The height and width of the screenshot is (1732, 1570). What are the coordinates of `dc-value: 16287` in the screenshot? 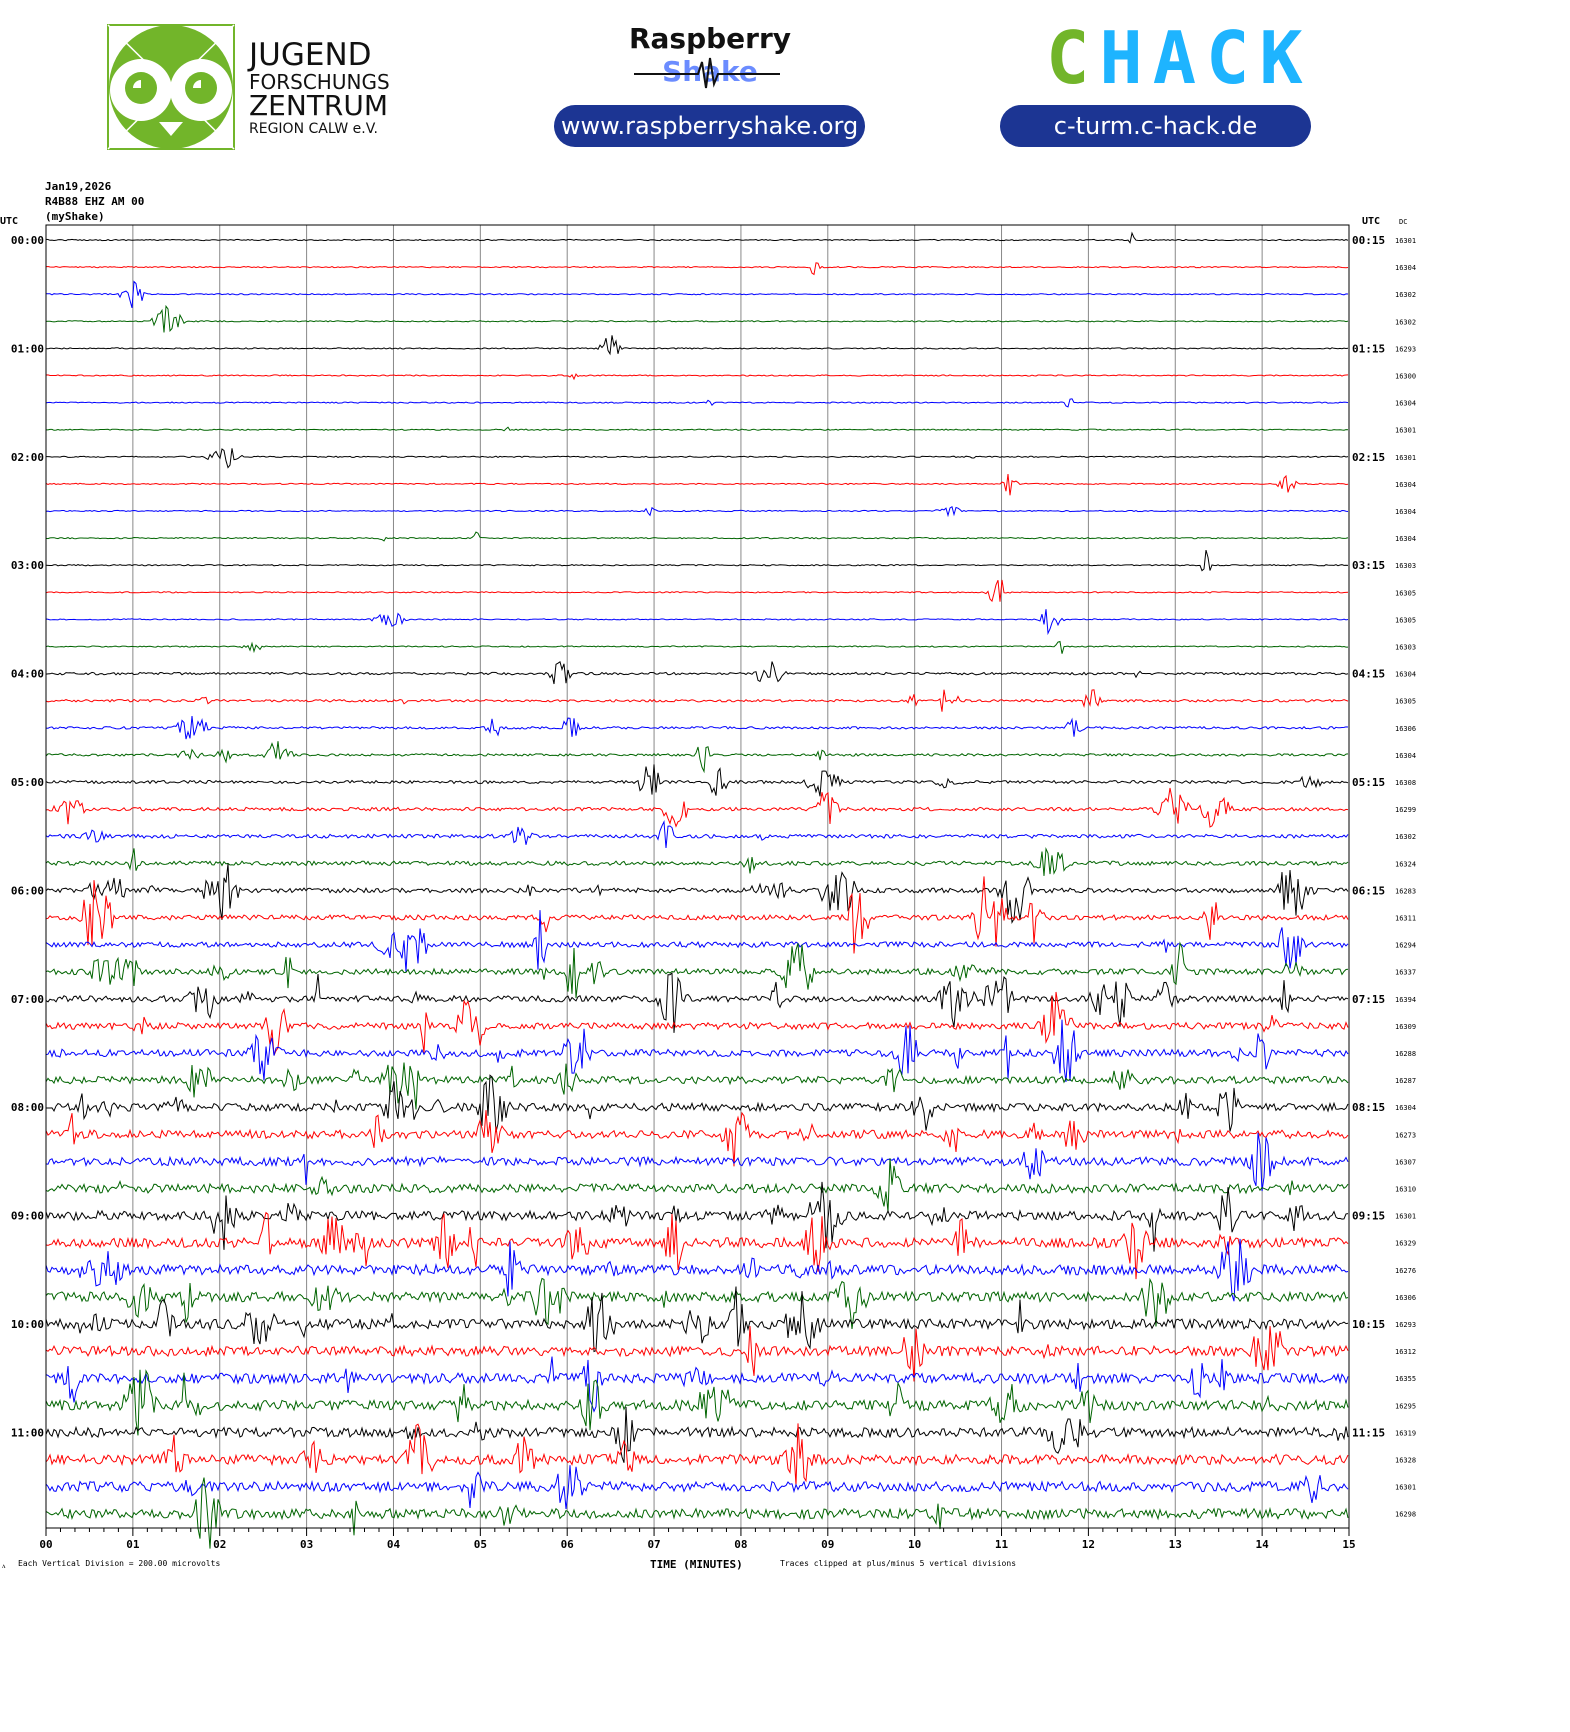 It's located at (1405, 1081).